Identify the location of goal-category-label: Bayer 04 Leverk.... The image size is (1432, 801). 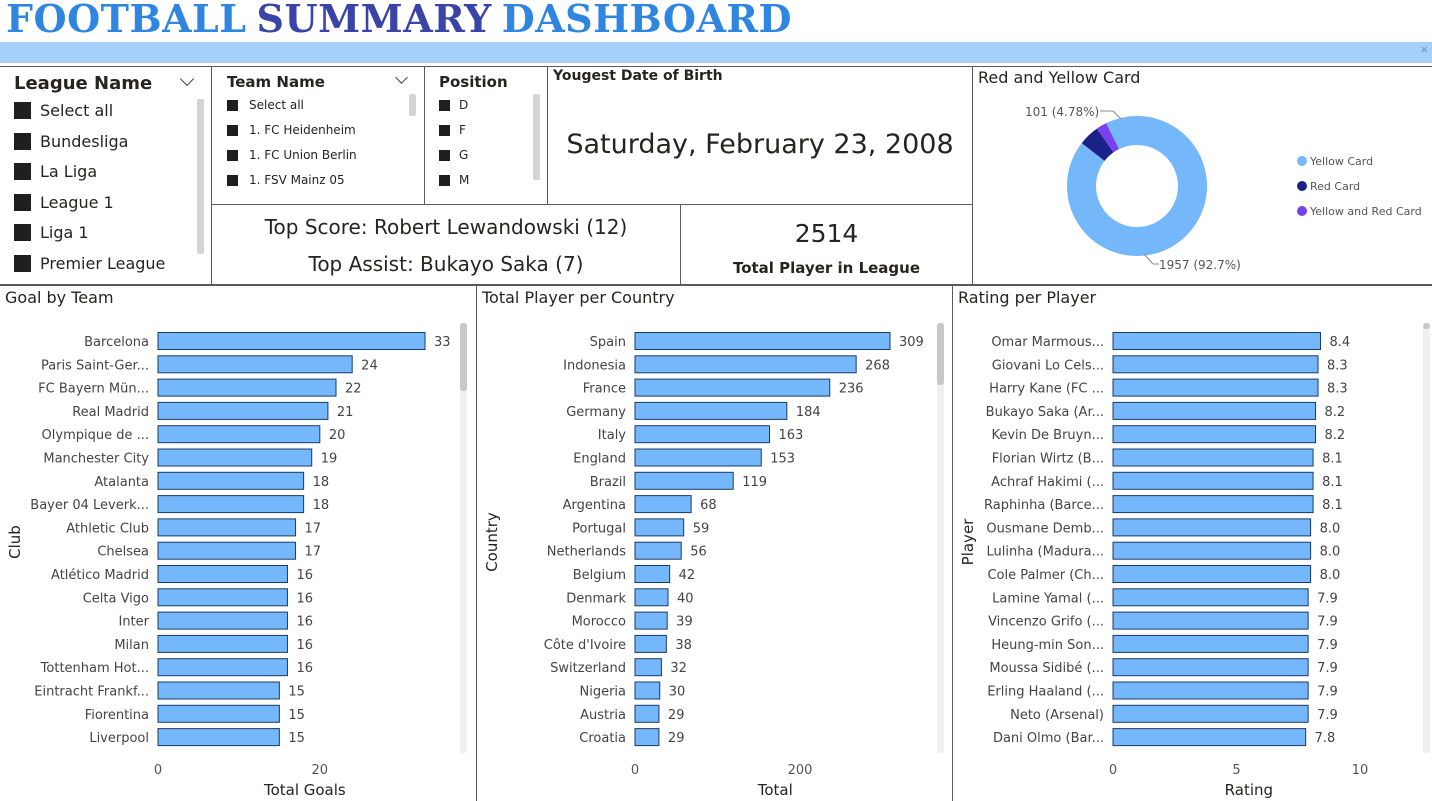
(89, 505).